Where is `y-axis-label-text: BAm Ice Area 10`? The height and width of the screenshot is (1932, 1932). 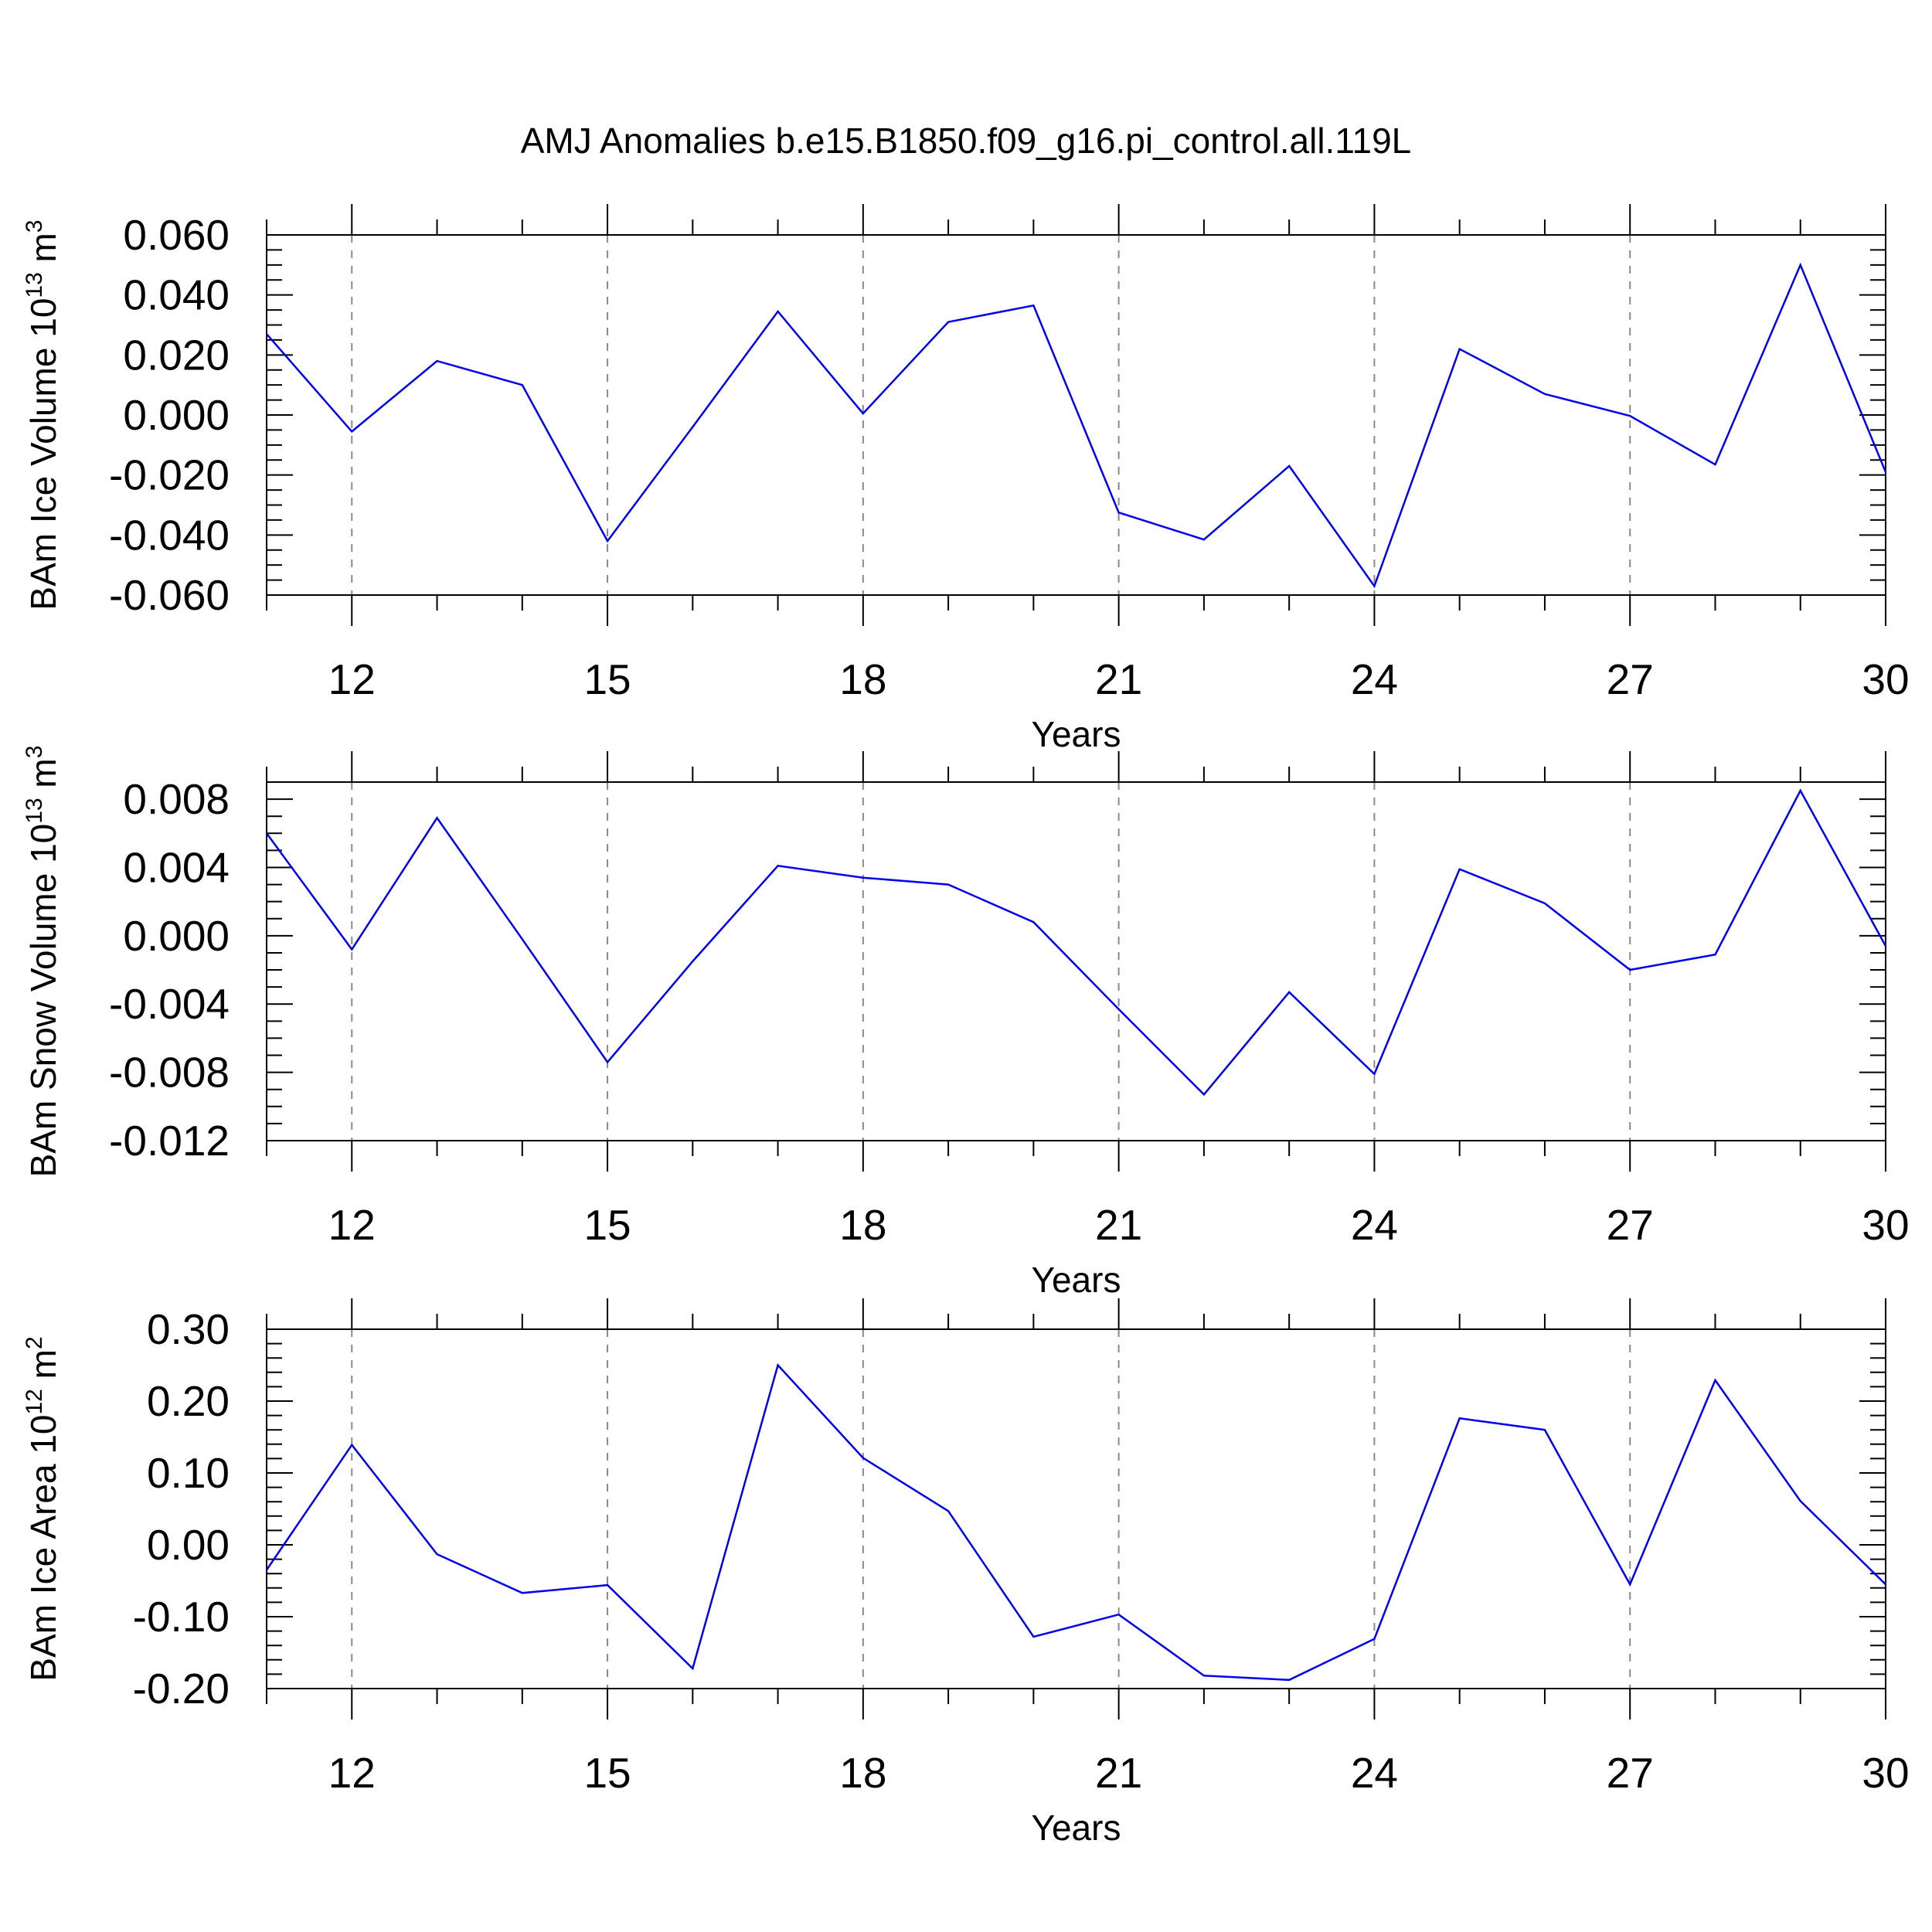
y-axis-label-text: BAm Ice Area 10 is located at coordinates (43, 1547).